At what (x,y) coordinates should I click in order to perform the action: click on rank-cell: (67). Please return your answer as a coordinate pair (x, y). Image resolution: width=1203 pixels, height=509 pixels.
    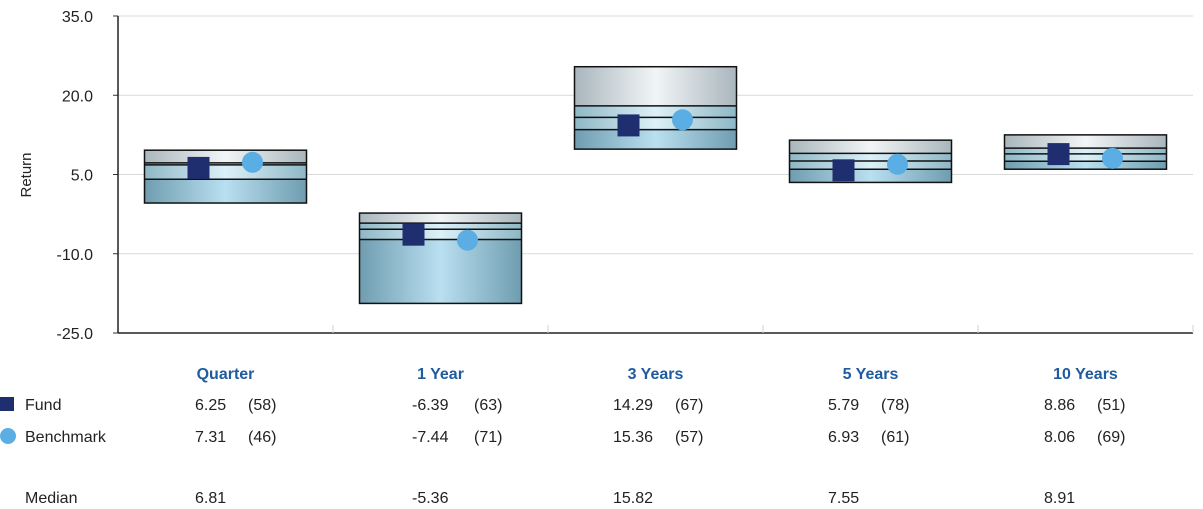
    Looking at the image, I should click on (689, 405).